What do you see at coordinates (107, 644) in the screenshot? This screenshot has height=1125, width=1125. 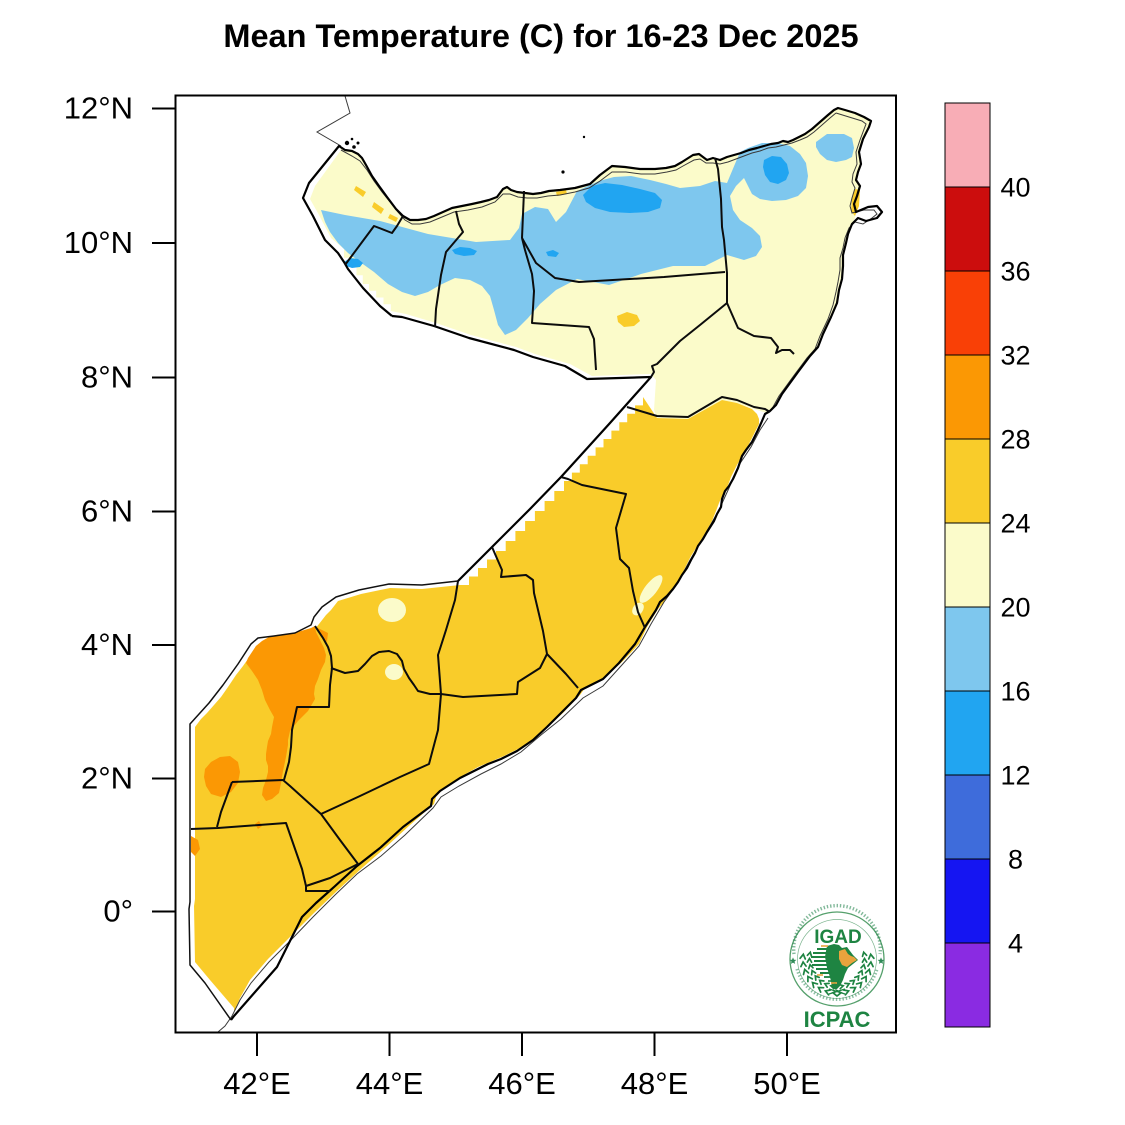 I see `svg-text: 4°N` at bounding box center [107, 644].